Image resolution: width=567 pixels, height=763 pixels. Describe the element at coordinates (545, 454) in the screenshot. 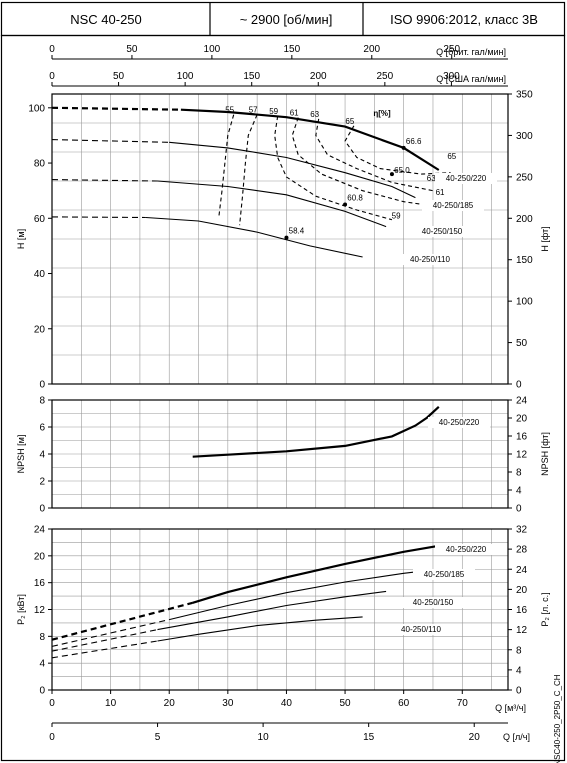

I see `y2-axis-label: NPSH [фт]` at that location.